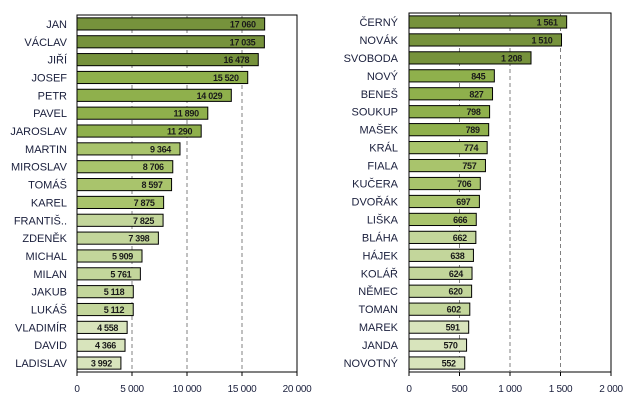  What do you see at coordinates (382, 167) in the screenshot?
I see `category-label: FIALA` at bounding box center [382, 167].